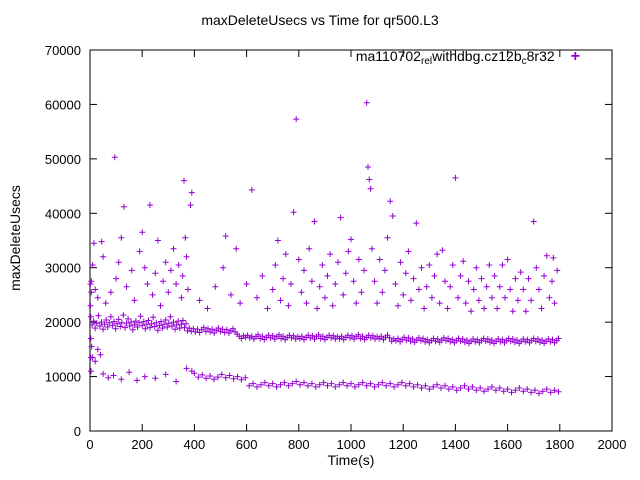 The width and height of the screenshot is (640, 480). What do you see at coordinates (388, 56) in the screenshot?
I see `legend-label-part: ma110702` at bounding box center [388, 56].